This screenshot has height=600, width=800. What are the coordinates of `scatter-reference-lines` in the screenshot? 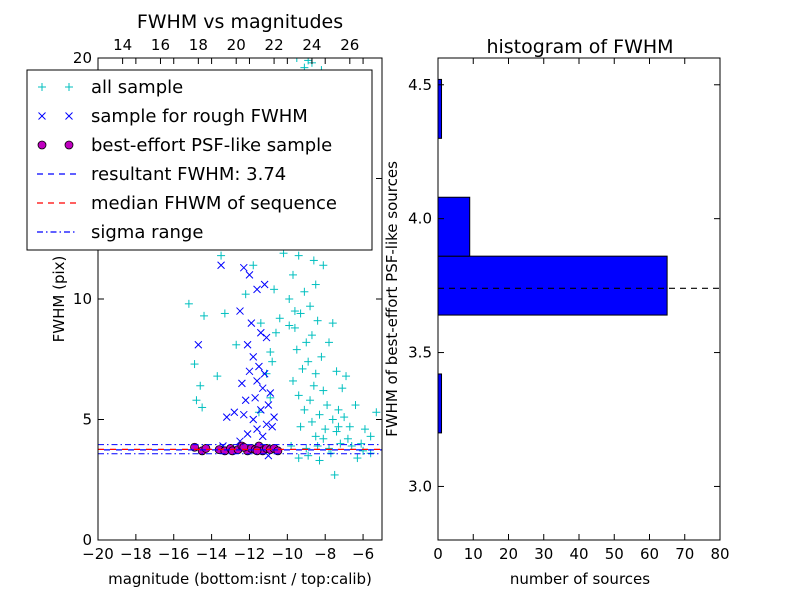 It's located at (240, 449).